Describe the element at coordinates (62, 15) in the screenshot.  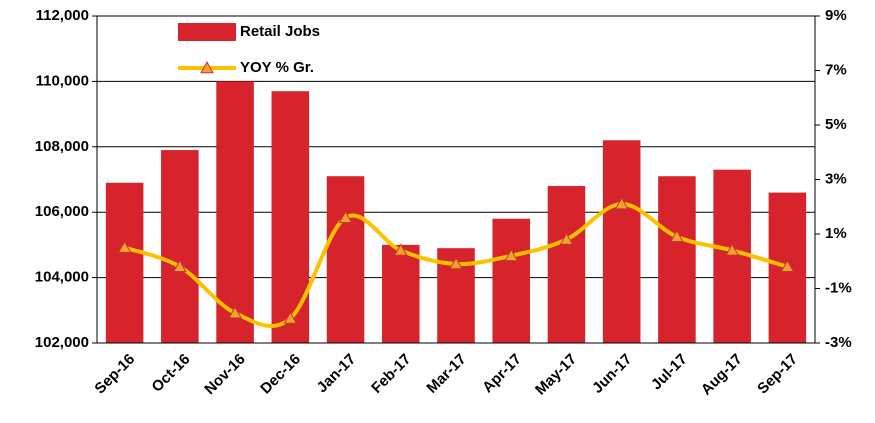
I see `y-tick-label: 112,000` at that location.